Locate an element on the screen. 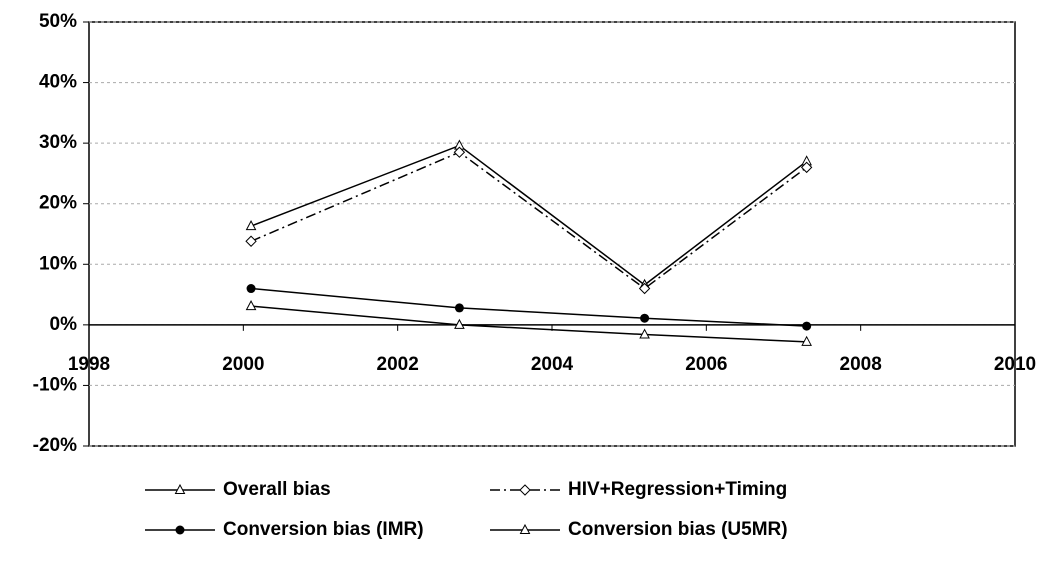 The image size is (1043, 565). x-tick-label: 2000 is located at coordinates (243, 364).